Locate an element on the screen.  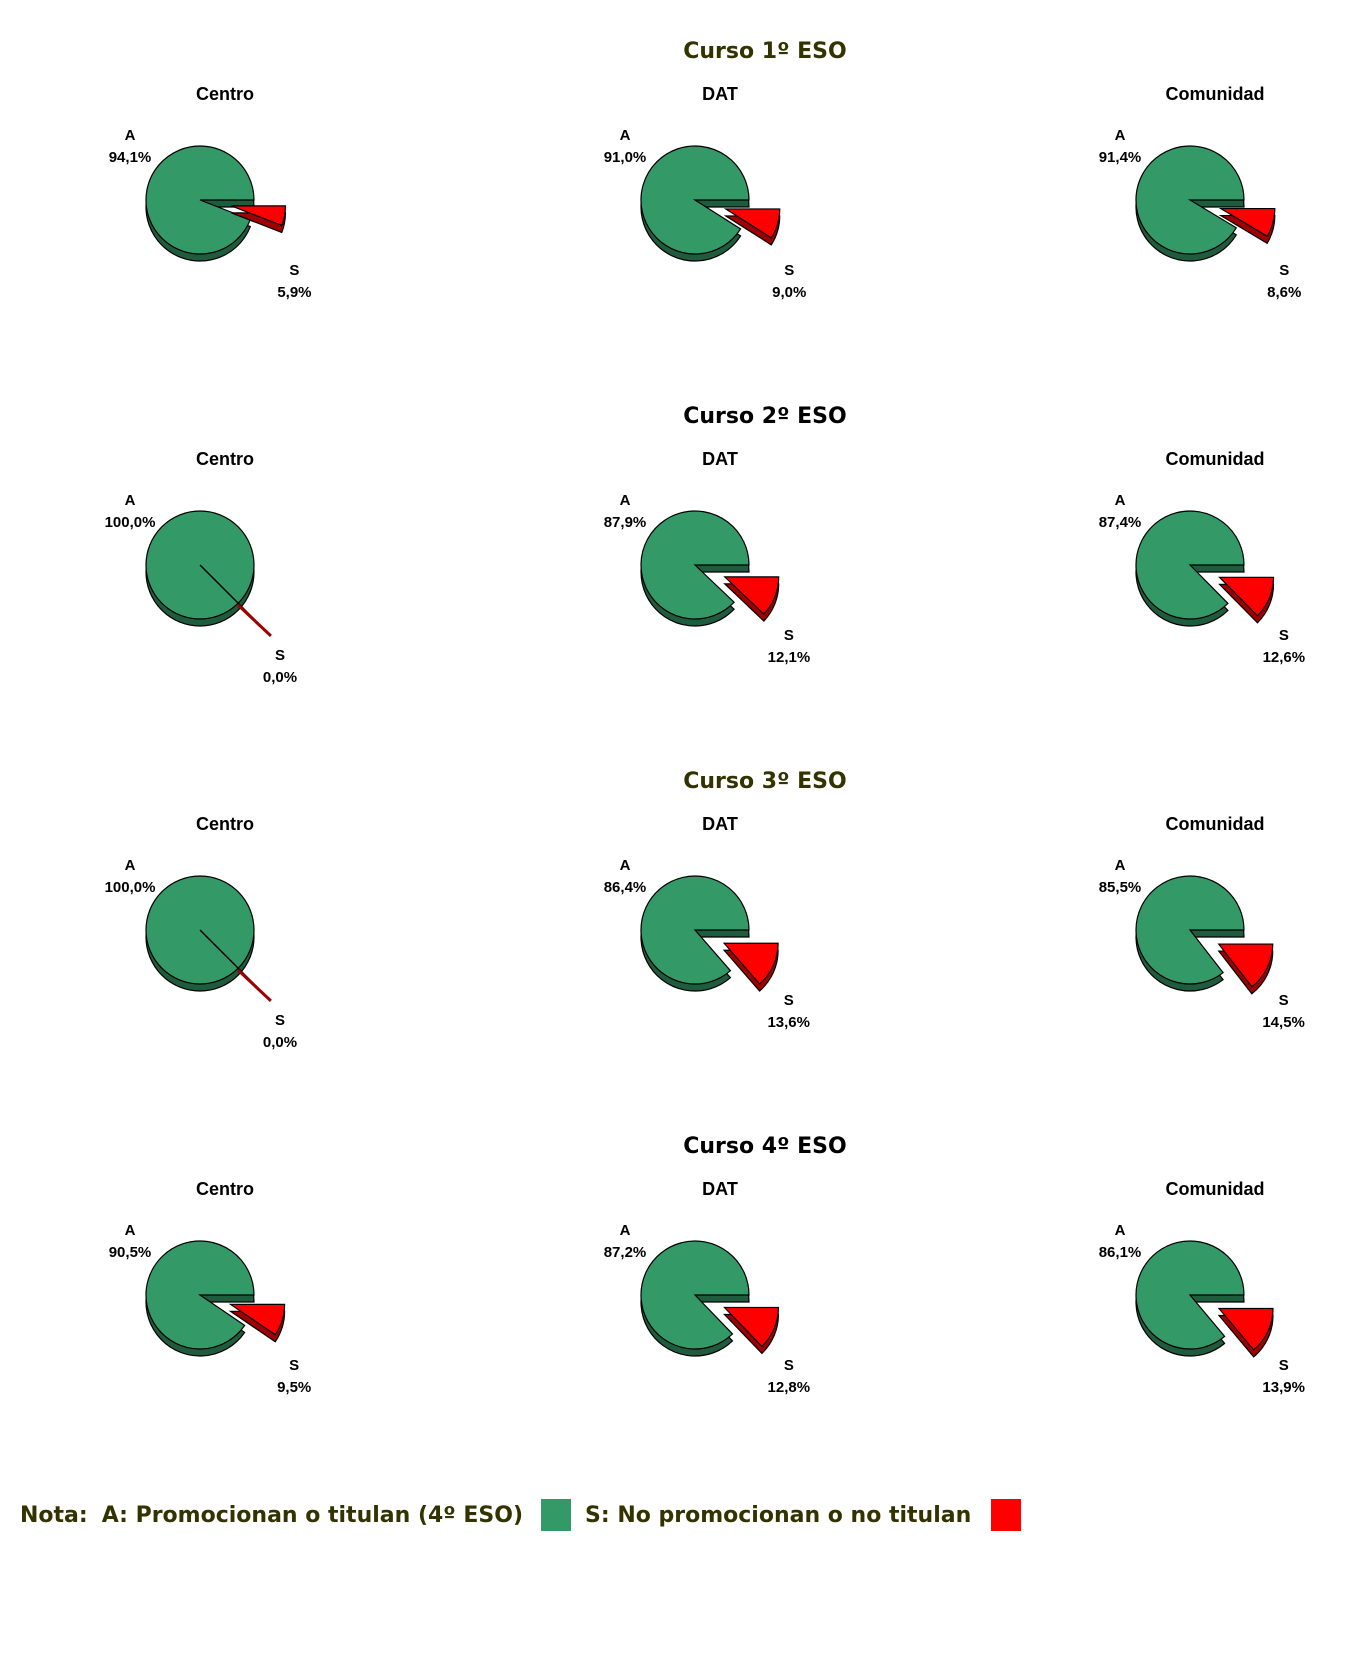
label-s-value: 12,1% is located at coordinates (789, 657).